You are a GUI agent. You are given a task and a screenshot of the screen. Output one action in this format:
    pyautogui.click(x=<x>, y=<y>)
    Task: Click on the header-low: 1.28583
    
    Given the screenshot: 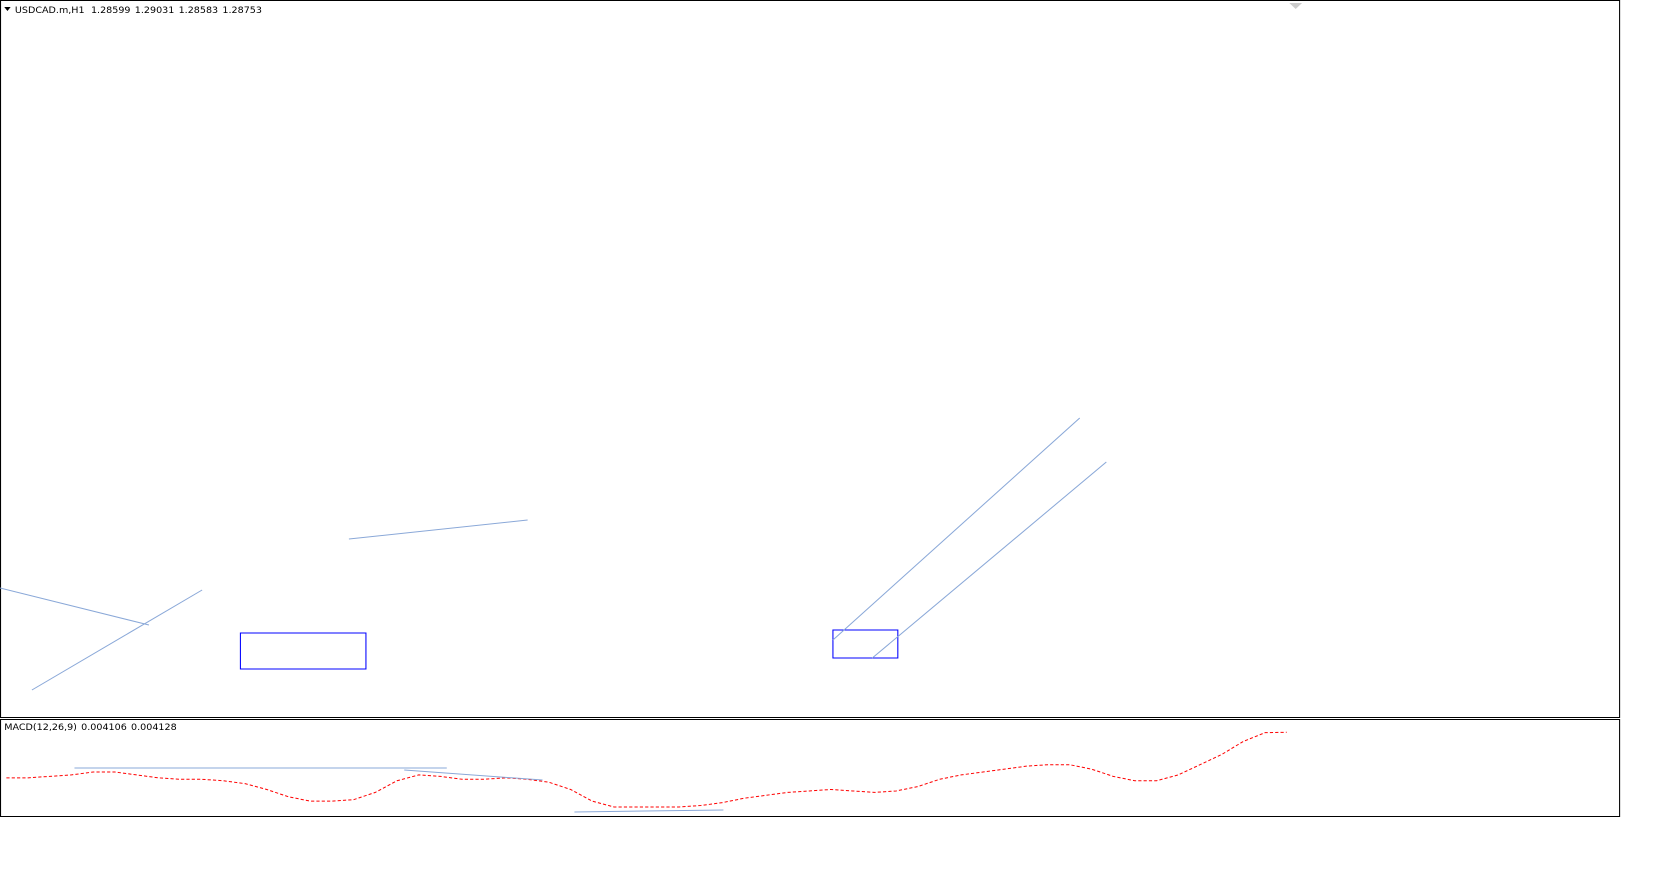 What is the action you would take?
    pyautogui.click(x=199, y=10)
    